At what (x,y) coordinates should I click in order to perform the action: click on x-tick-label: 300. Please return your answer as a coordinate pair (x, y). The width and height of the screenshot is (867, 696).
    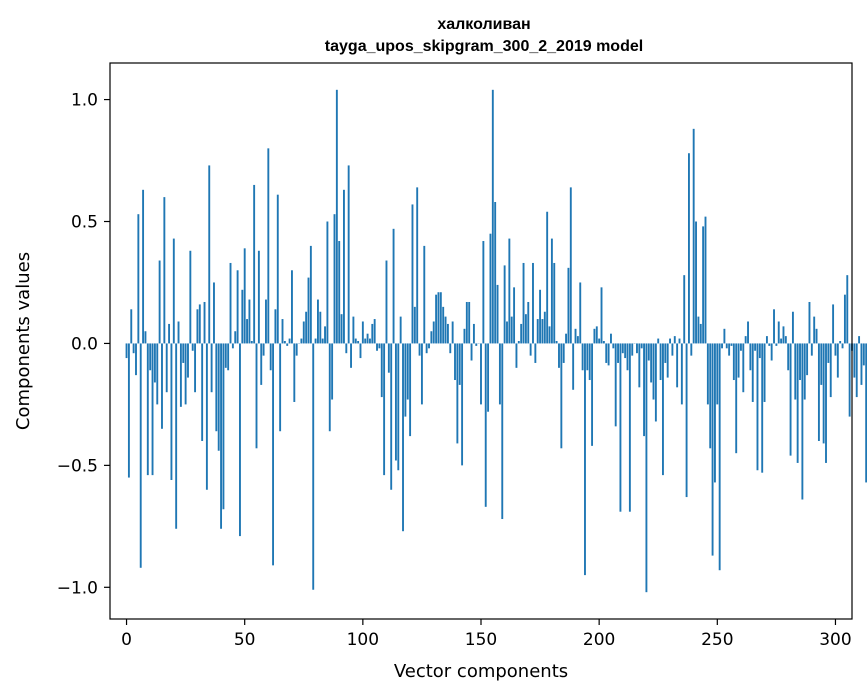
    Looking at the image, I should click on (835, 640).